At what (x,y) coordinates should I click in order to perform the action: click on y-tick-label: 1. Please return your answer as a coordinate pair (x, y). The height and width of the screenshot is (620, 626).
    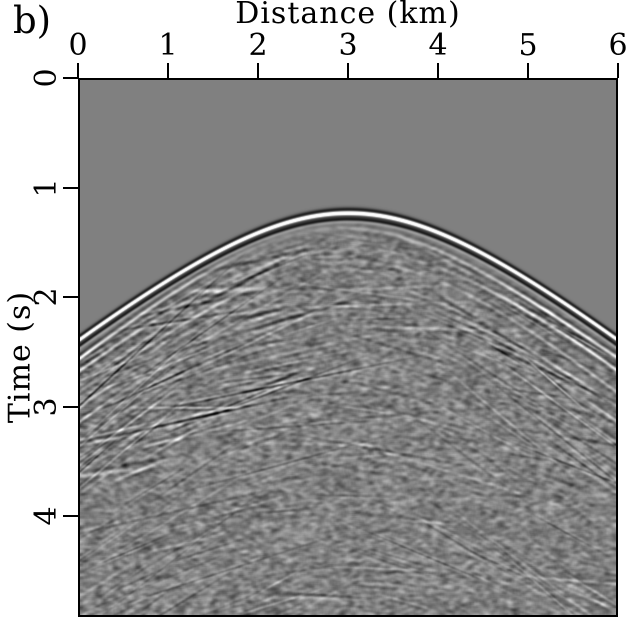
    Looking at the image, I should click on (46, 188).